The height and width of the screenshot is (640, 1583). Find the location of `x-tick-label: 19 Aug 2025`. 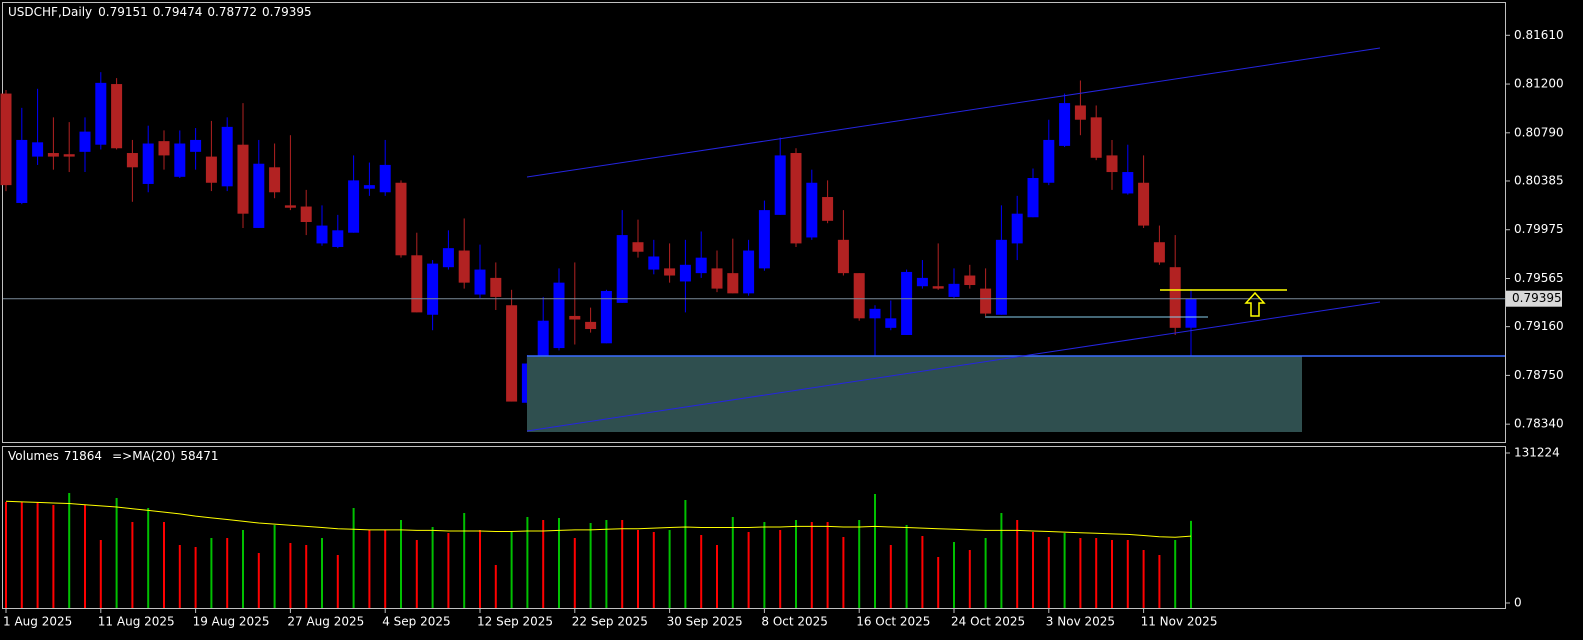

x-tick-label: 19 Aug 2025 is located at coordinates (231, 622).